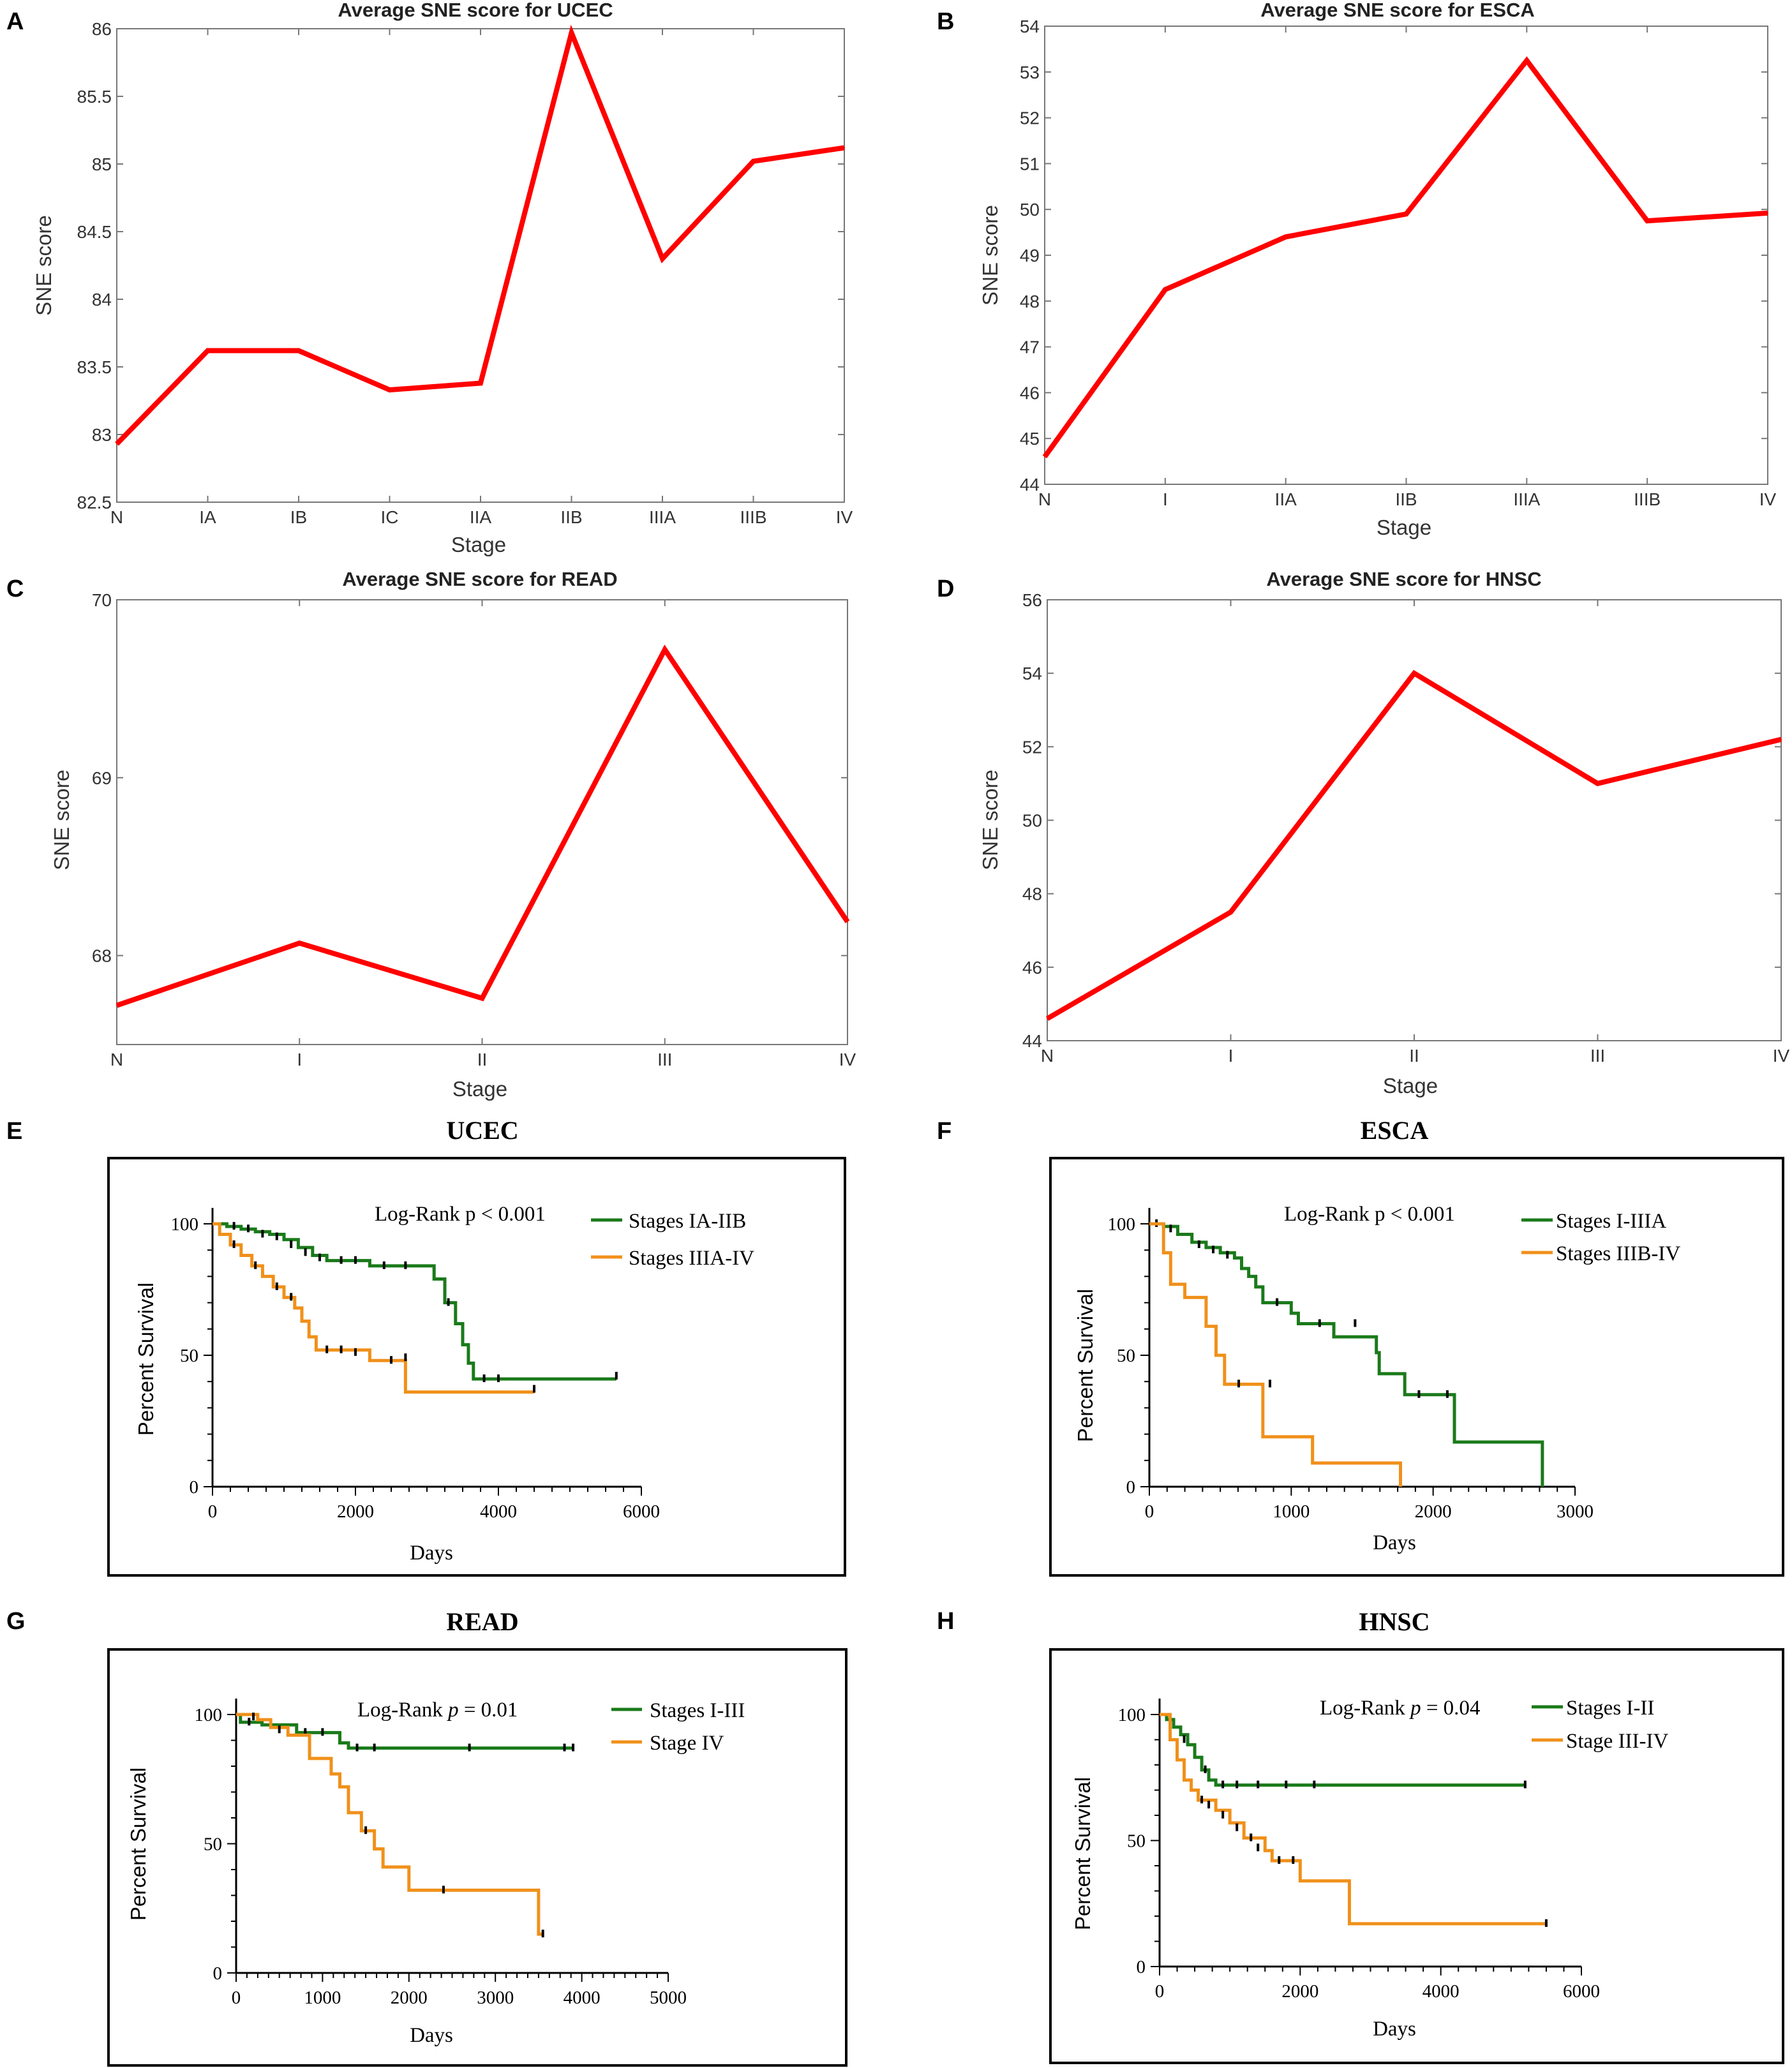 The height and width of the screenshot is (2068, 1792). What do you see at coordinates (688, 1221) in the screenshot?
I see `legend-label: Stages IA-IIB` at bounding box center [688, 1221].